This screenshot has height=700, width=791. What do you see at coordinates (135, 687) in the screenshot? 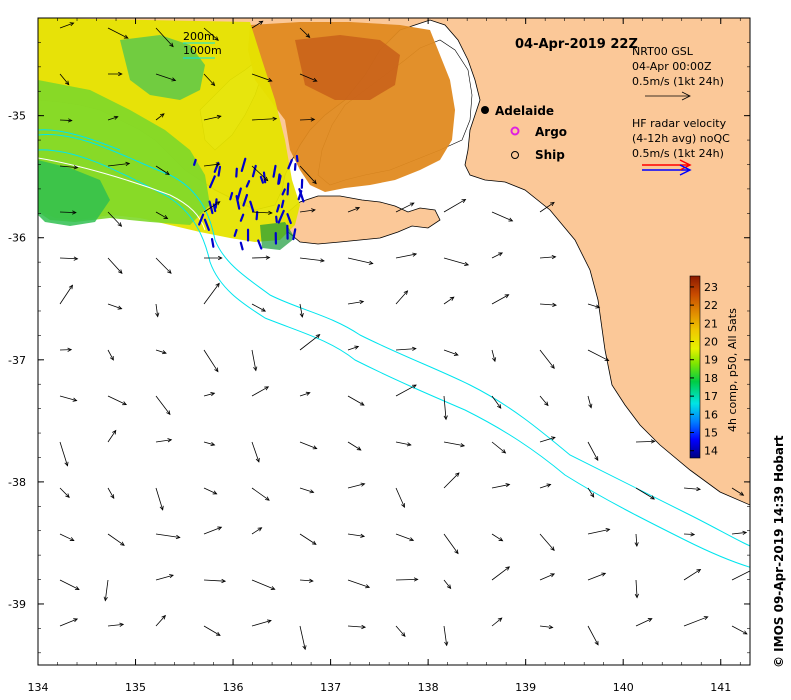
I see `x-tick-label: 135` at bounding box center [135, 687].